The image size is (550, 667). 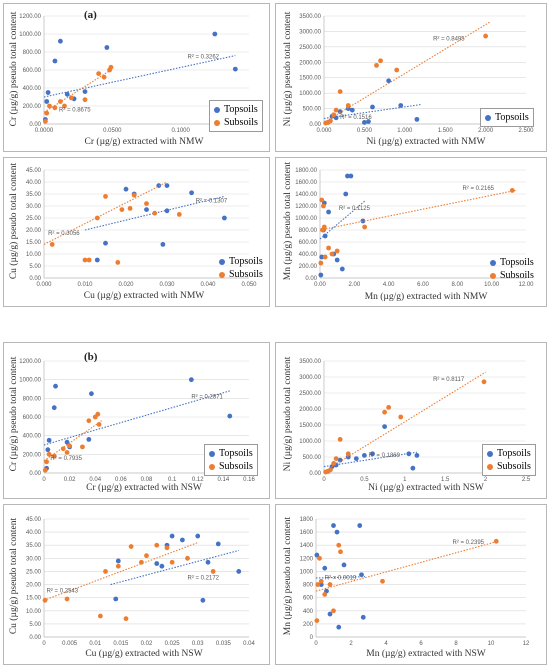 What do you see at coordinates (63, 591) in the screenshot?
I see `r-squared-label-subsoils: R² = 0.2543` at bounding box center [63, 591].